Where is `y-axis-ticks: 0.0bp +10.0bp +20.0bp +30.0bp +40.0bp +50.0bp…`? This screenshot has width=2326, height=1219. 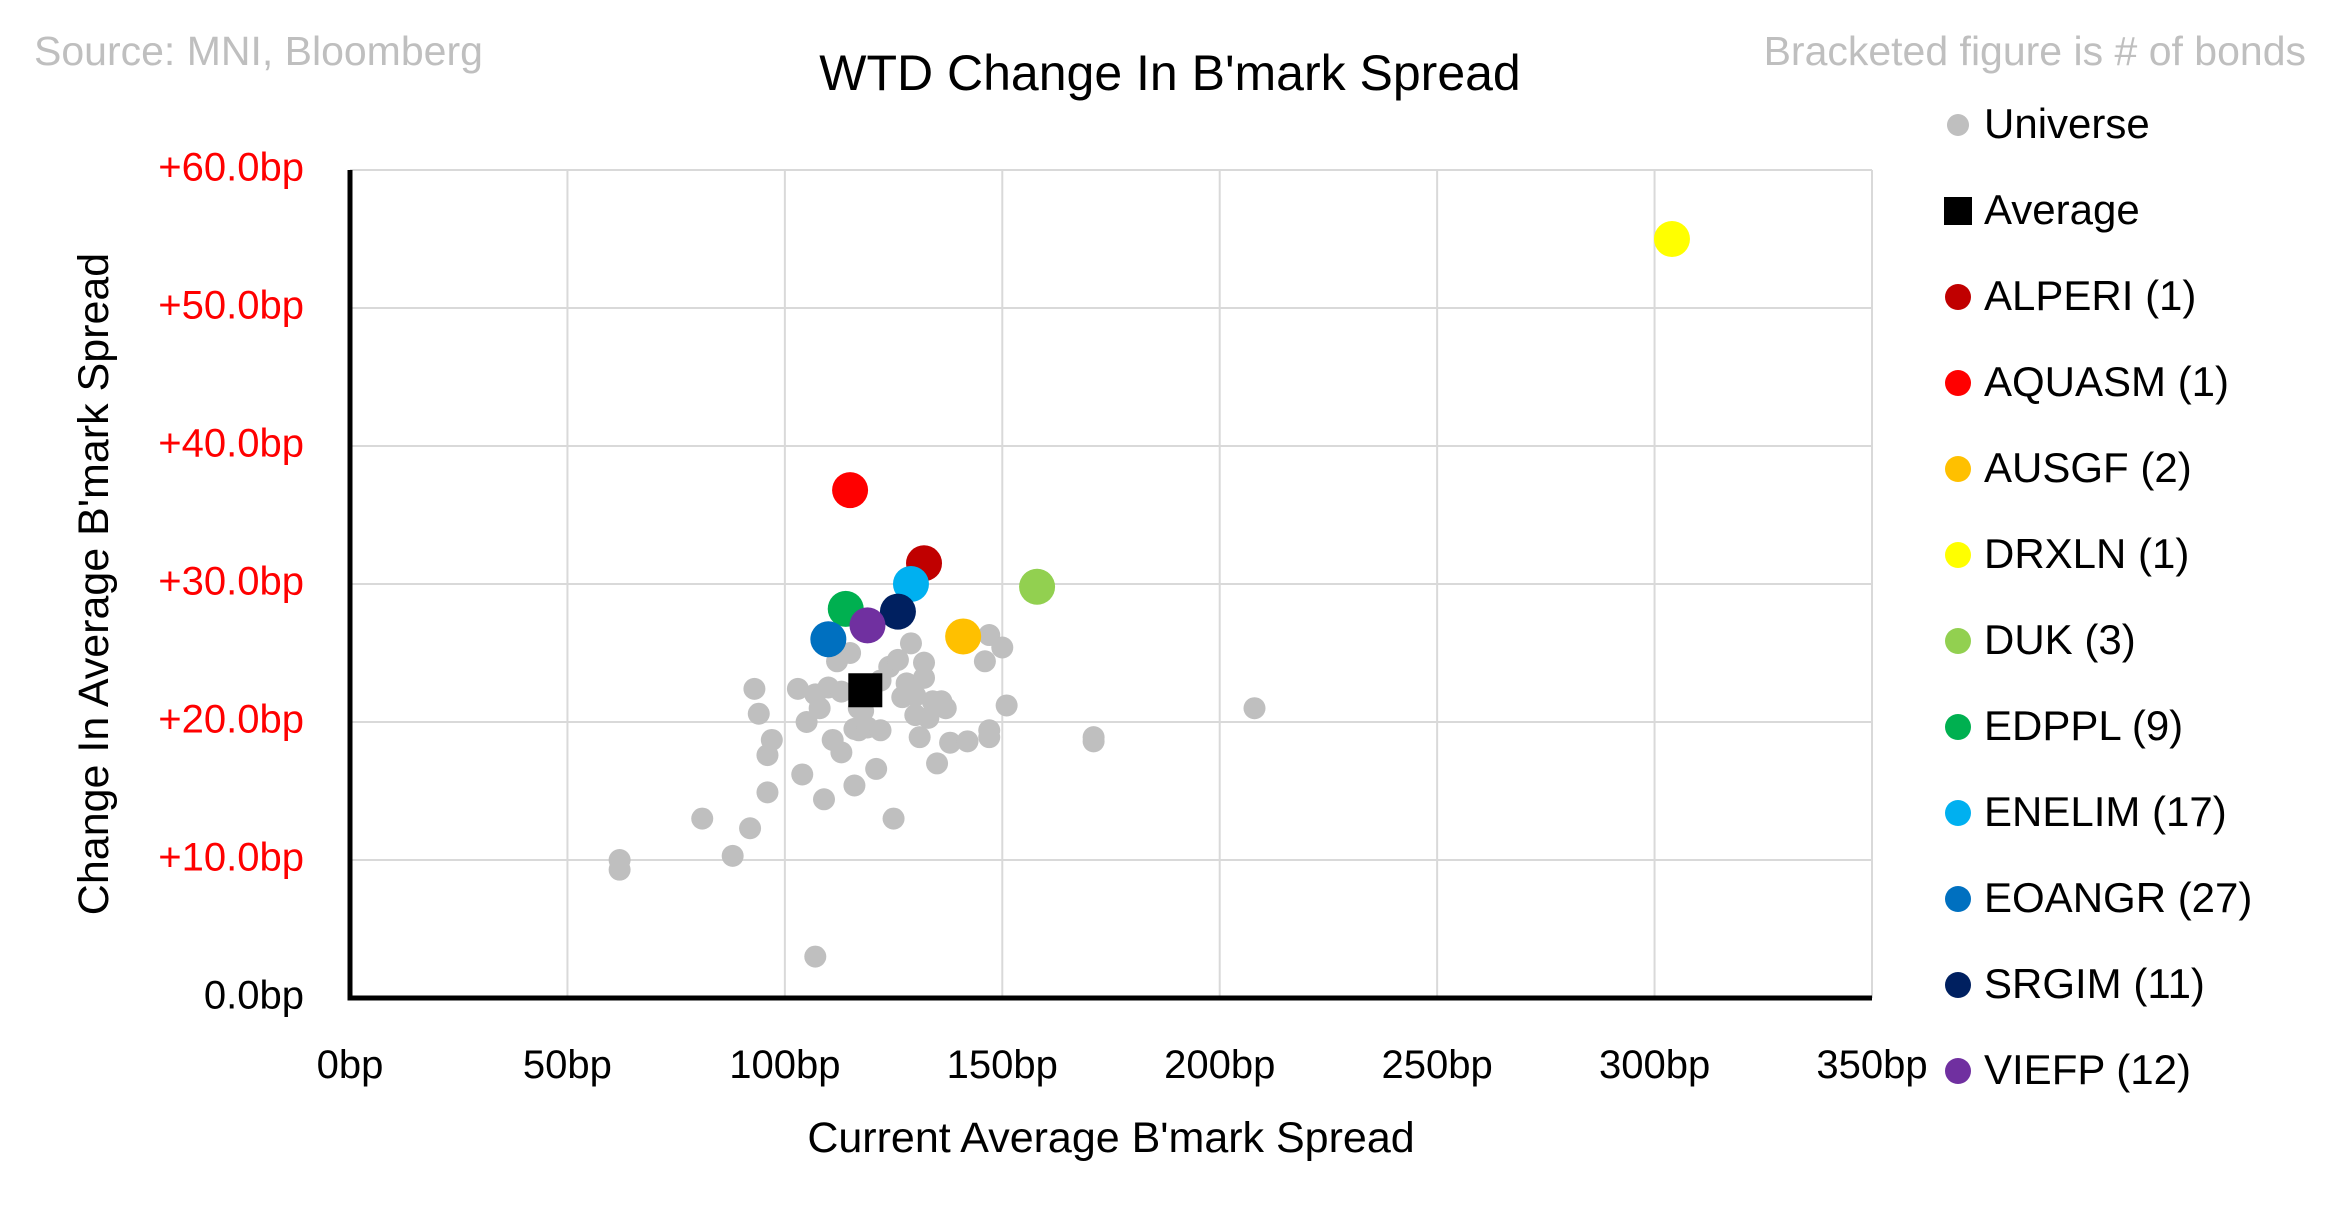 y-axis-ticks: 0.0bp +10.0bp +20.0bp +30.0bp +40.0bp +50.0bp… is located at coordinates (231, 582).